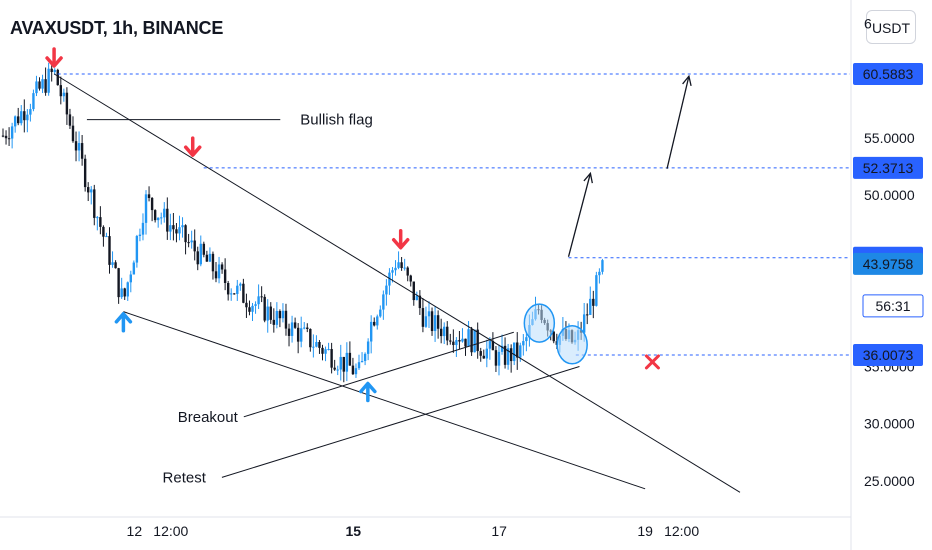 The width and height of the screenshot is (932, 550). Describe the element at coordinates (368, 387) in the screenshot. I see `swing-low-arrow-head` at that location.